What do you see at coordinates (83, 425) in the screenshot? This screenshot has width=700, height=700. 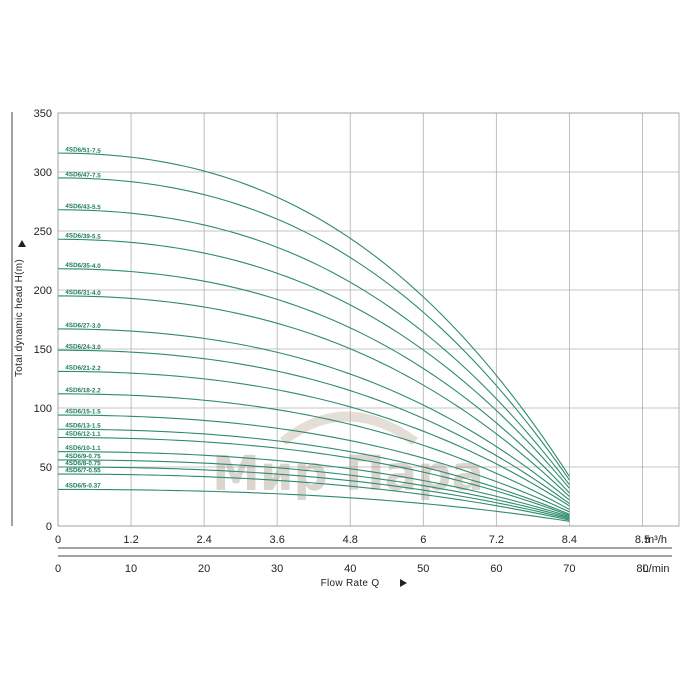 I see `curve-label: 4SD6/13-1.5` at bounding box center [83, 425].